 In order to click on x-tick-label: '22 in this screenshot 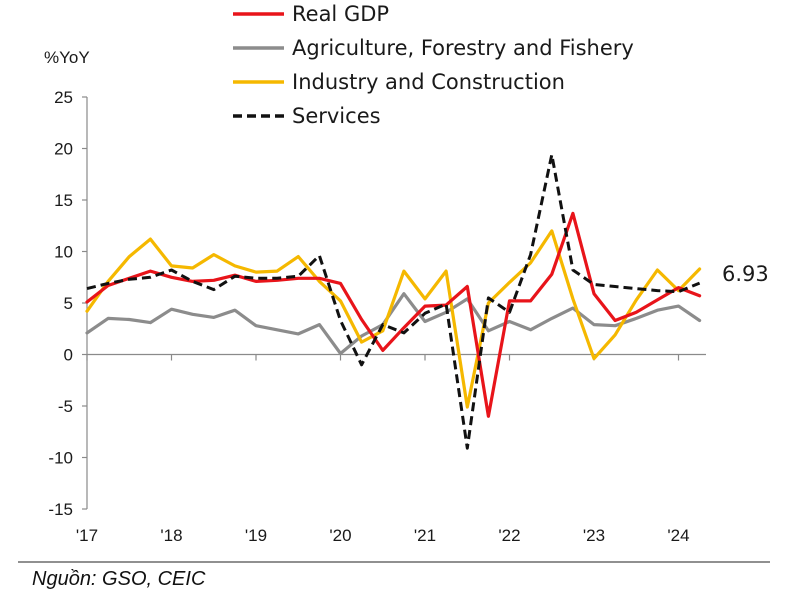, I will do `click(509, 535)`.